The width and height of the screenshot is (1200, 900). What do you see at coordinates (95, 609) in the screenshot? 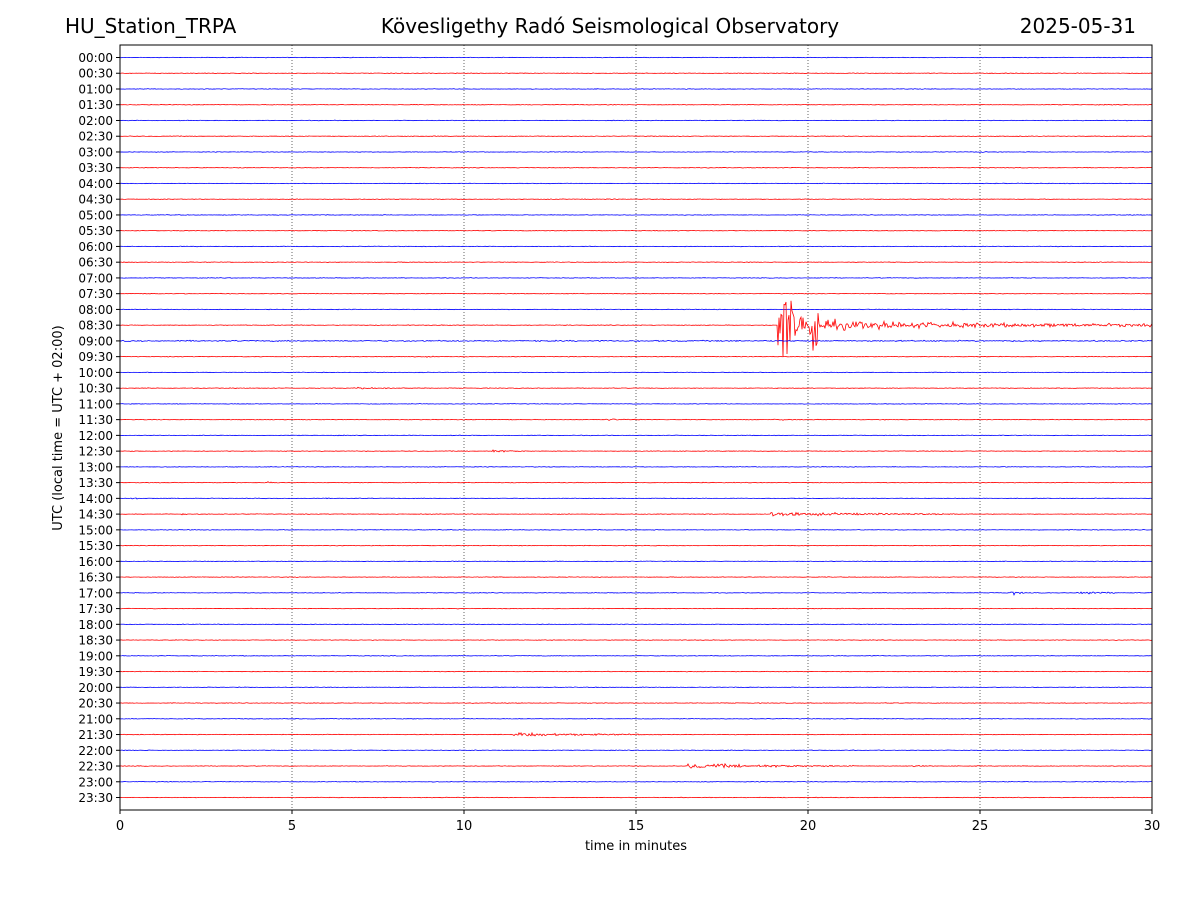
I see `y-tick-label: 17:30` at bounding box center [95, 609].